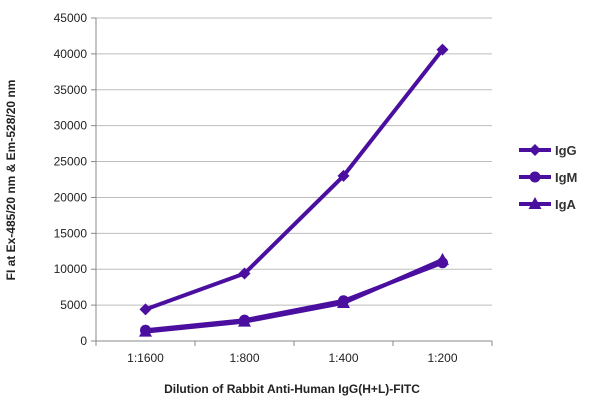 Image resolution: width=600 pixels, height=418 pixels. Describe the element at coordinates (442, 358) in the screenshot. I see `x-tick-label: 1:200` at that location.